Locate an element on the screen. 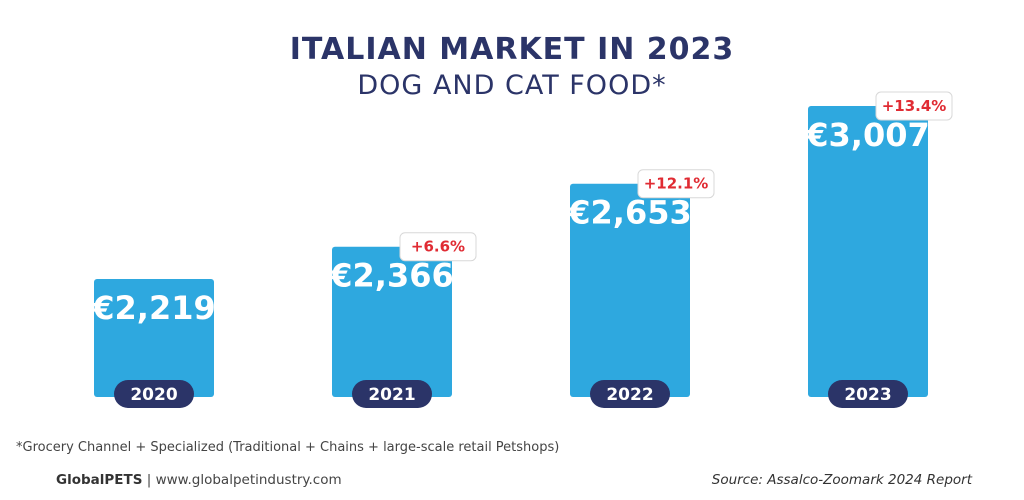  year-label: 2021 is located at coordinates (391, 395).